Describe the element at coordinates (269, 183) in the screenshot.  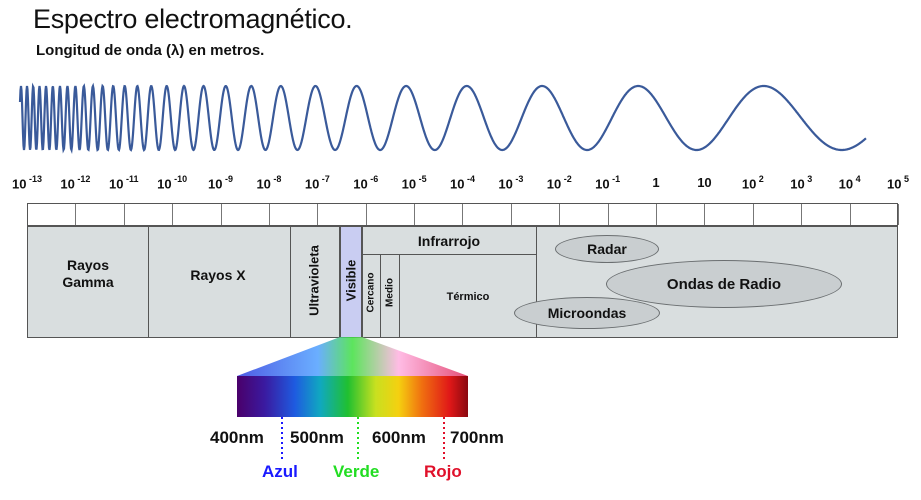
I see `scale-tick-label: 10 -8` at that location.